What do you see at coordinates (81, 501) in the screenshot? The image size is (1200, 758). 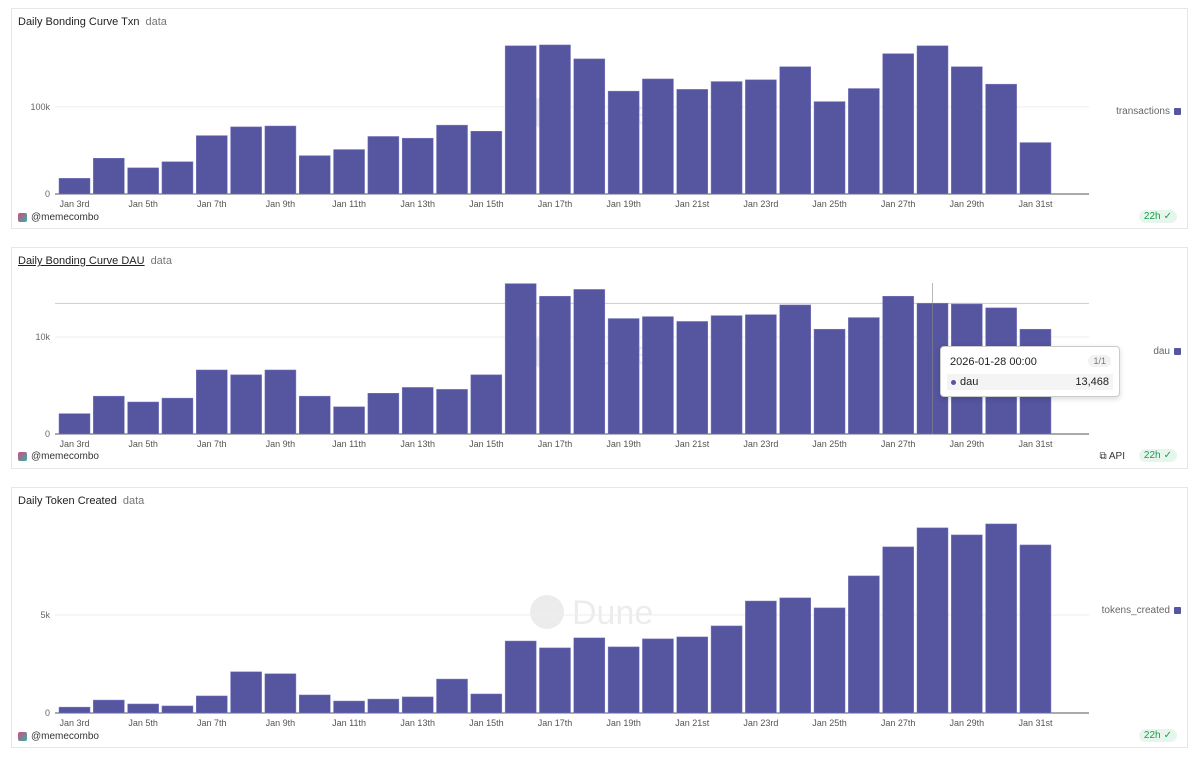 I see `chart-title: Daily Token Created data` at bounding box center [81, 501].